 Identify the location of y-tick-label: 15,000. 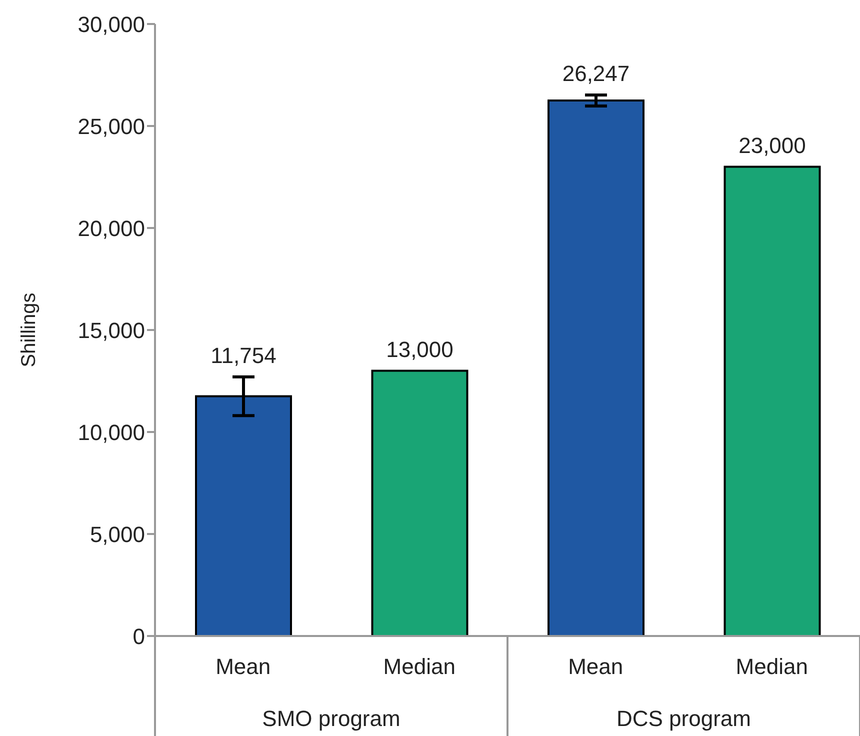
(111, 330).